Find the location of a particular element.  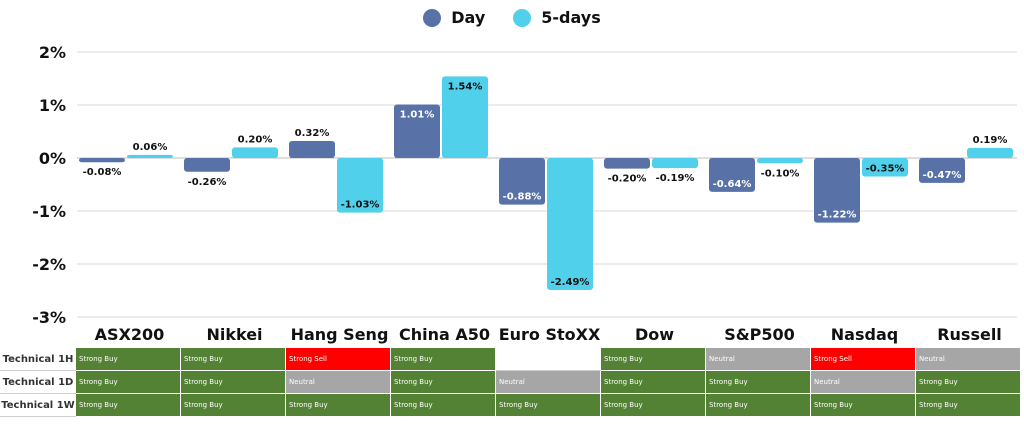

data-label: -0.47% is located at coordinates (942, 175).